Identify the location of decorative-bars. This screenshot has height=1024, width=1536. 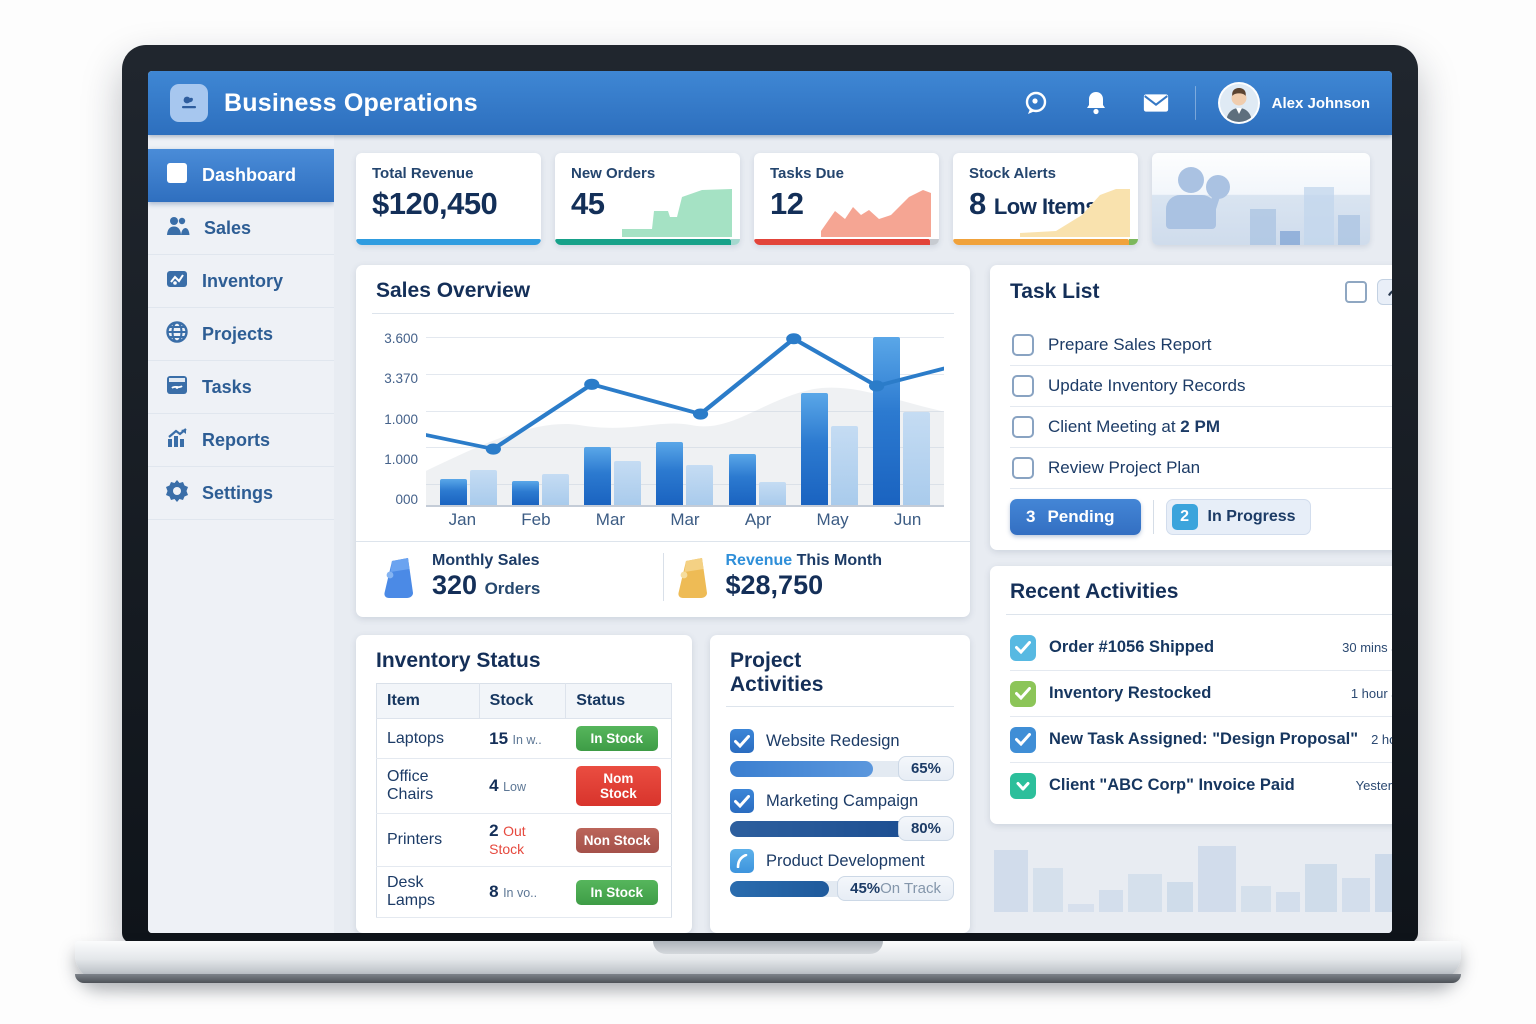
(1305, 216).